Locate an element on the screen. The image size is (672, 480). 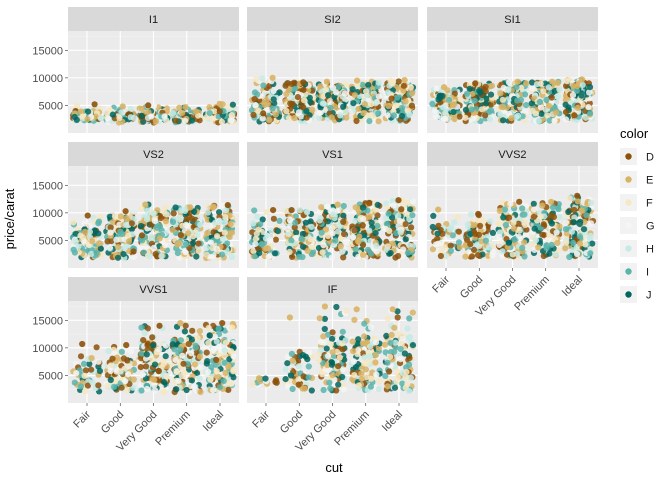
x-tick-label: Fair is located at coordinates (261, 419).